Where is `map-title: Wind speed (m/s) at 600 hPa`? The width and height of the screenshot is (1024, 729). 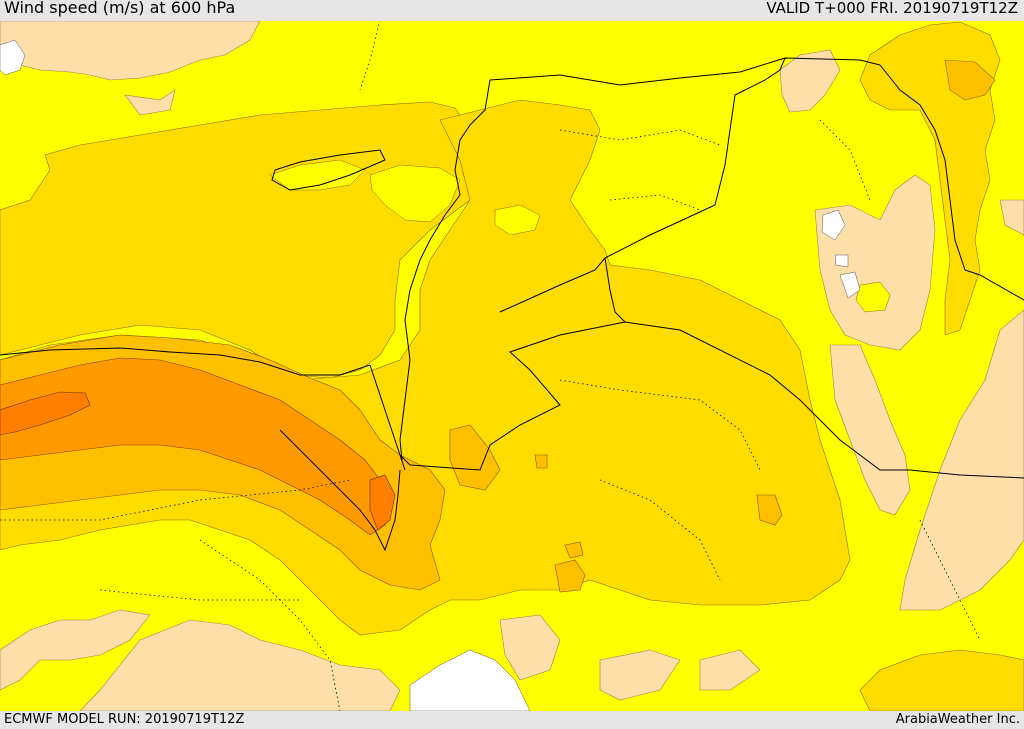 map-title: Wind speed (m/s) at 600 hPa is located at coordinates (120, 8).